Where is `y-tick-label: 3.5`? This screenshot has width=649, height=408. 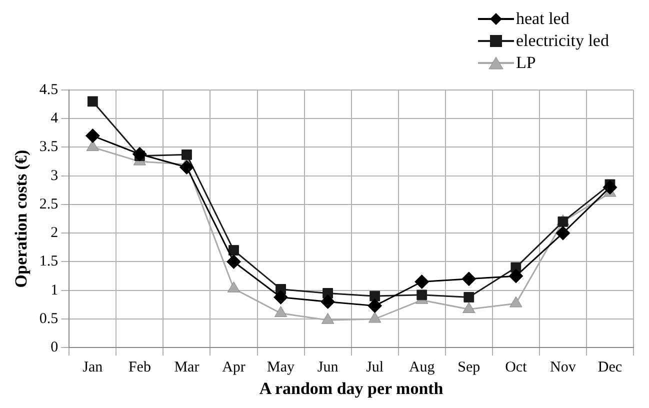
y-tick-label: 3.5 is located at coordinates (48, 147).